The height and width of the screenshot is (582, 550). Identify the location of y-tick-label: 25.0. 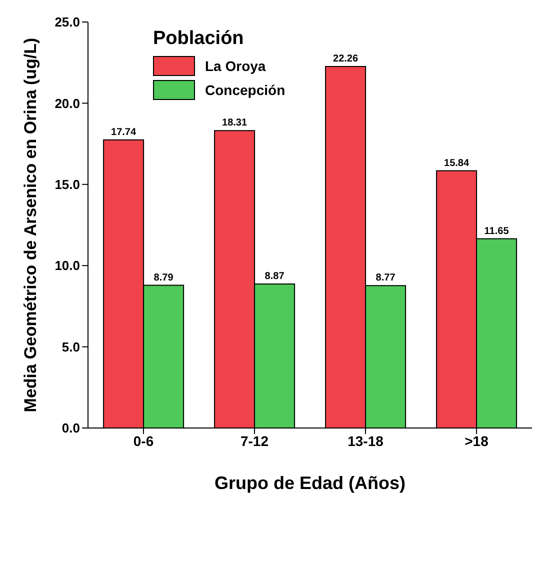
(67, 22).